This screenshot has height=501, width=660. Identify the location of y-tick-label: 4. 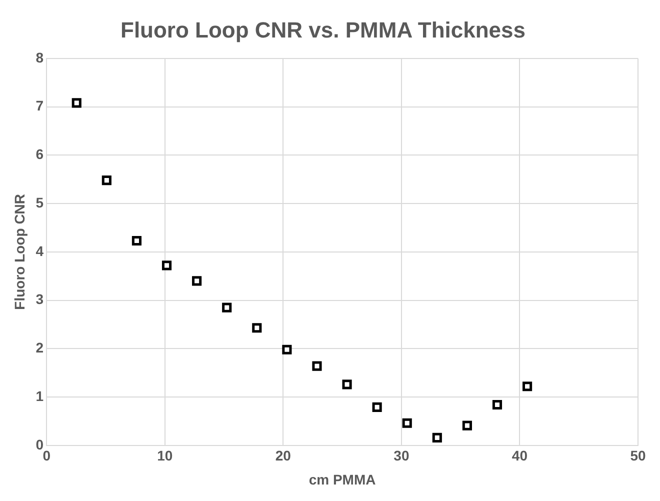
(40, 250).